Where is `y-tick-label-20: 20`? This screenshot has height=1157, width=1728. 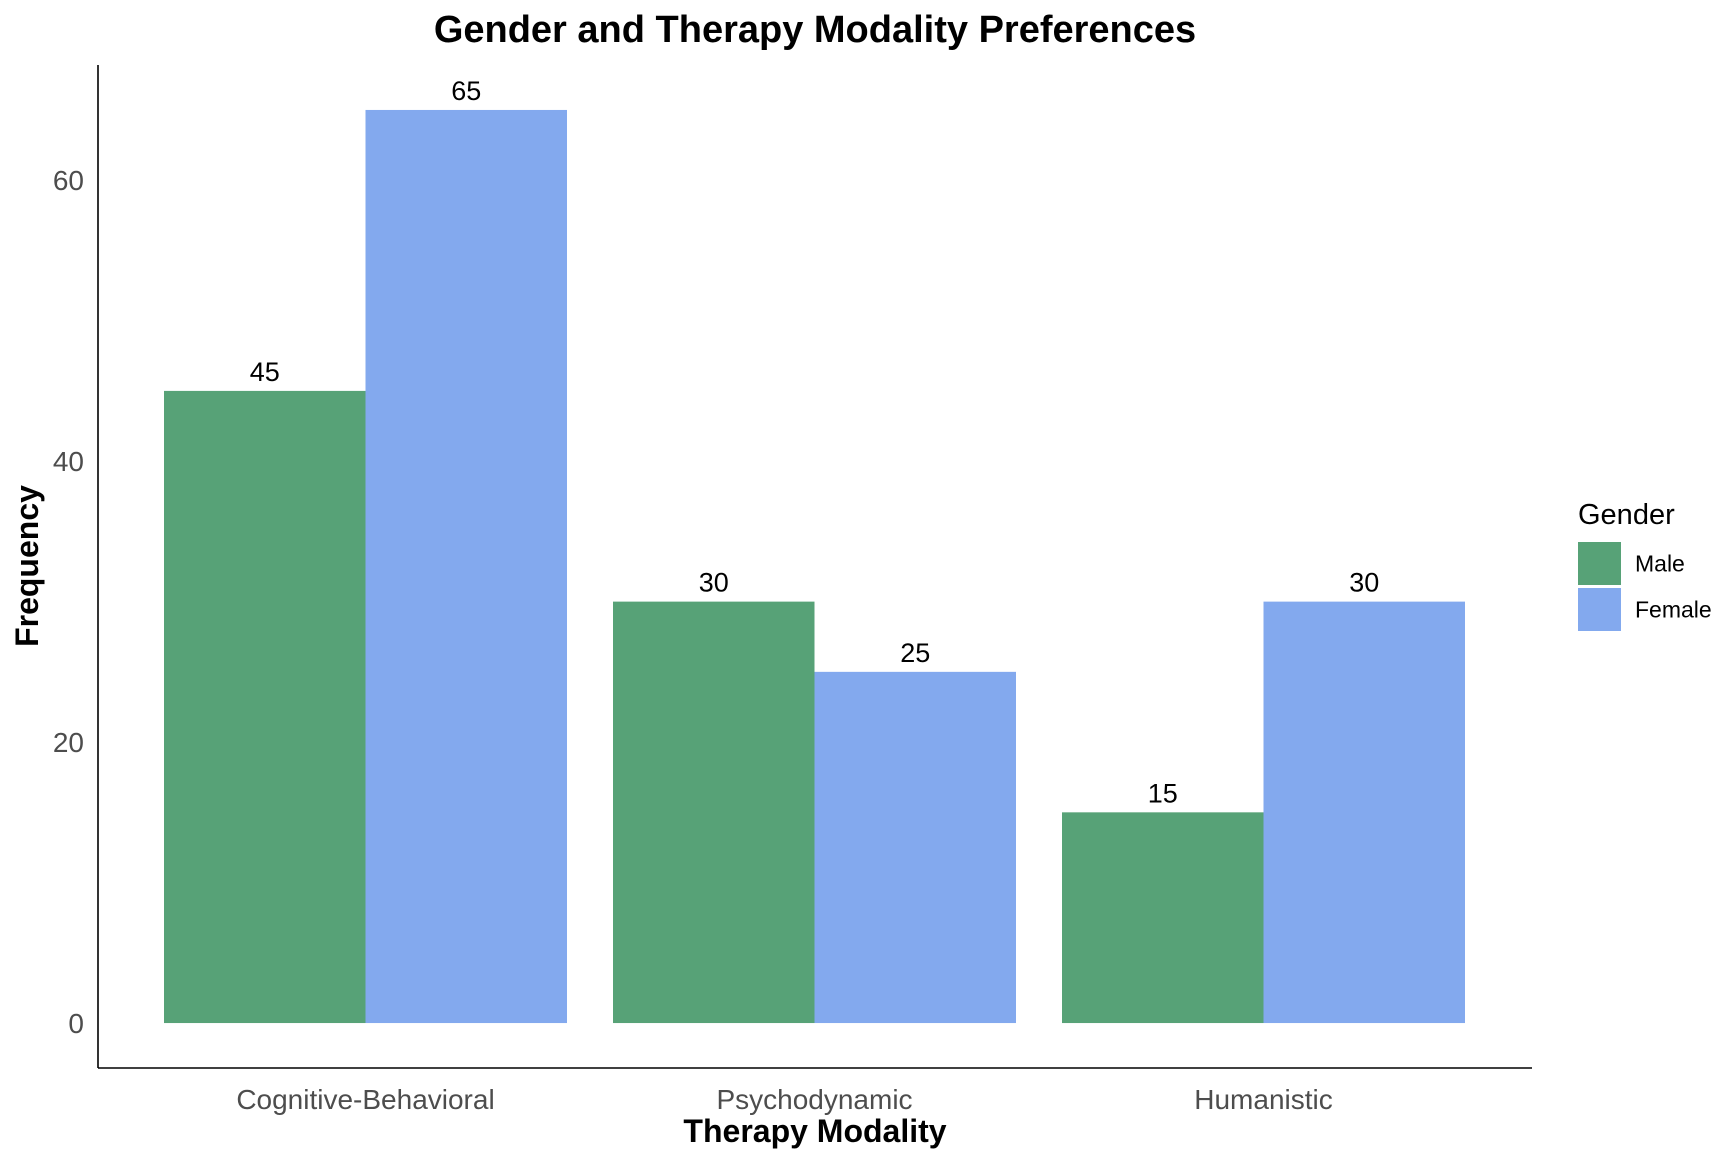
y-tick-label-20: 20 is located at coordinates (68, 742).